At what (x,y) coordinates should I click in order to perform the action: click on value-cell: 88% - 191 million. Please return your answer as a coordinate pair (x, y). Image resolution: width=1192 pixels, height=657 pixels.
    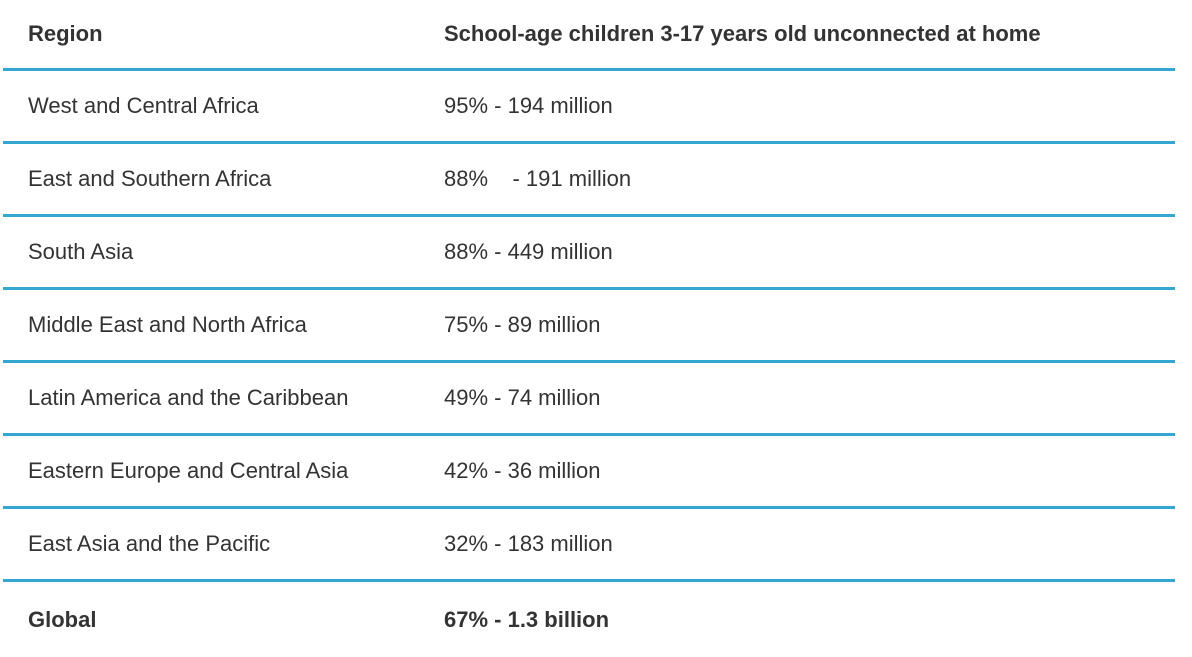
    Looking at the image, I should click on (538, 178).